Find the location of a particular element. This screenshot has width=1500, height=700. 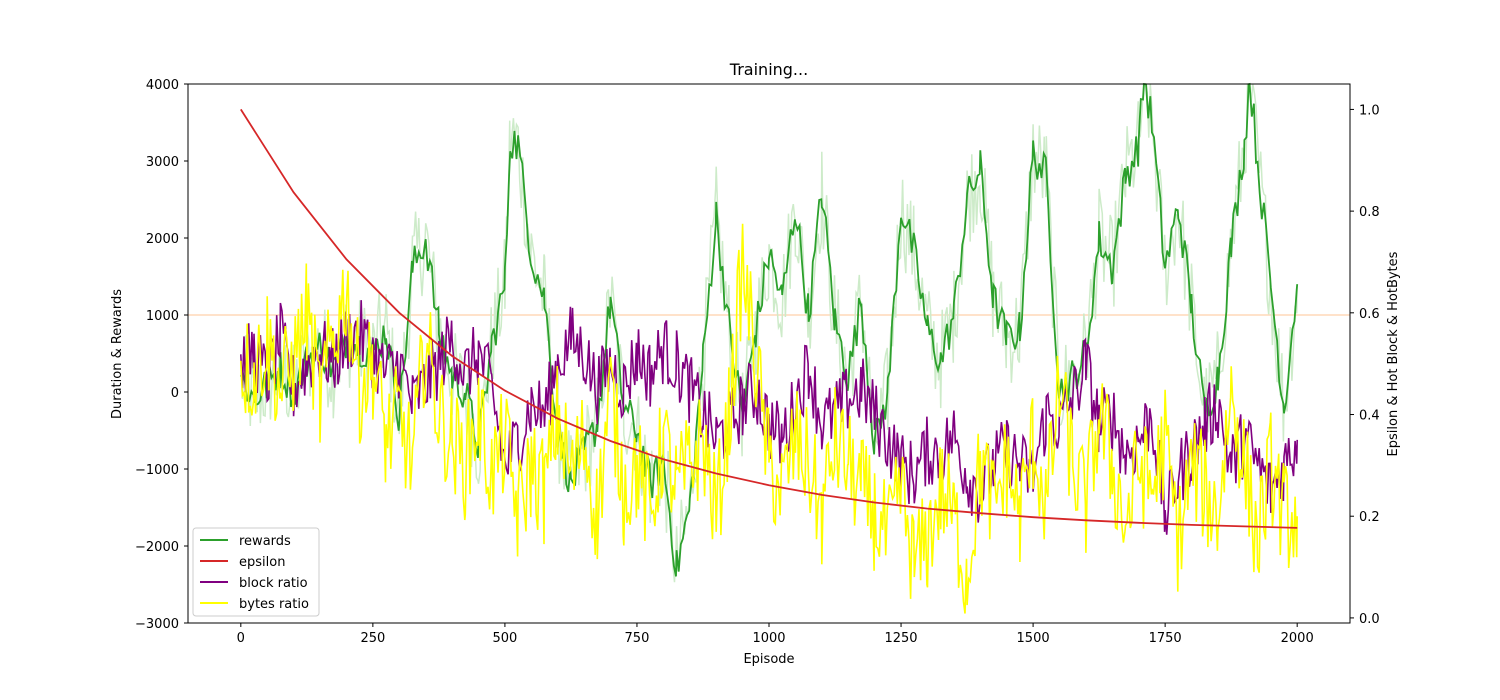

y-left-tick-label: −1000 is located at coordinates (157, 470).